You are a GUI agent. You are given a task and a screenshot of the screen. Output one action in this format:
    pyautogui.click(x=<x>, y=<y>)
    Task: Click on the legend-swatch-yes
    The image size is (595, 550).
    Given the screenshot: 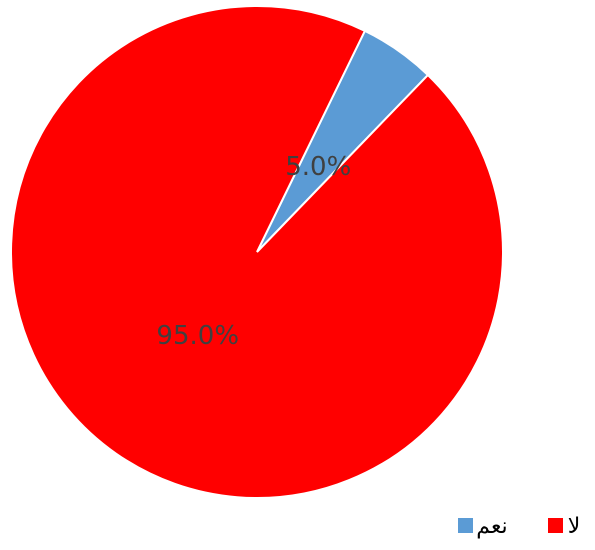 What is the action you would take?
    pyautogui.click(x=465, y=525)
    